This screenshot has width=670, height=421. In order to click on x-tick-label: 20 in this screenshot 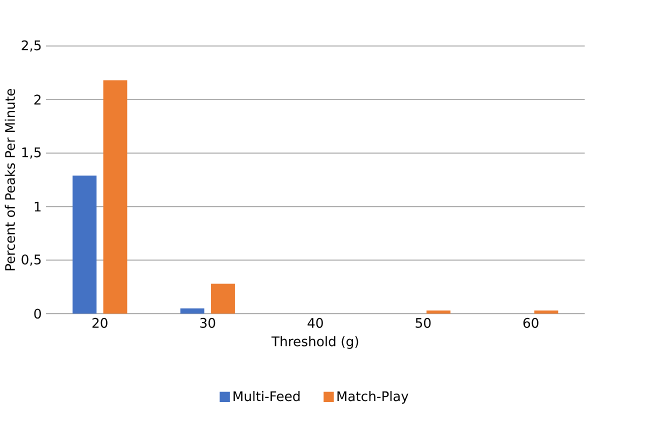, I will do `click(100, 323)`.